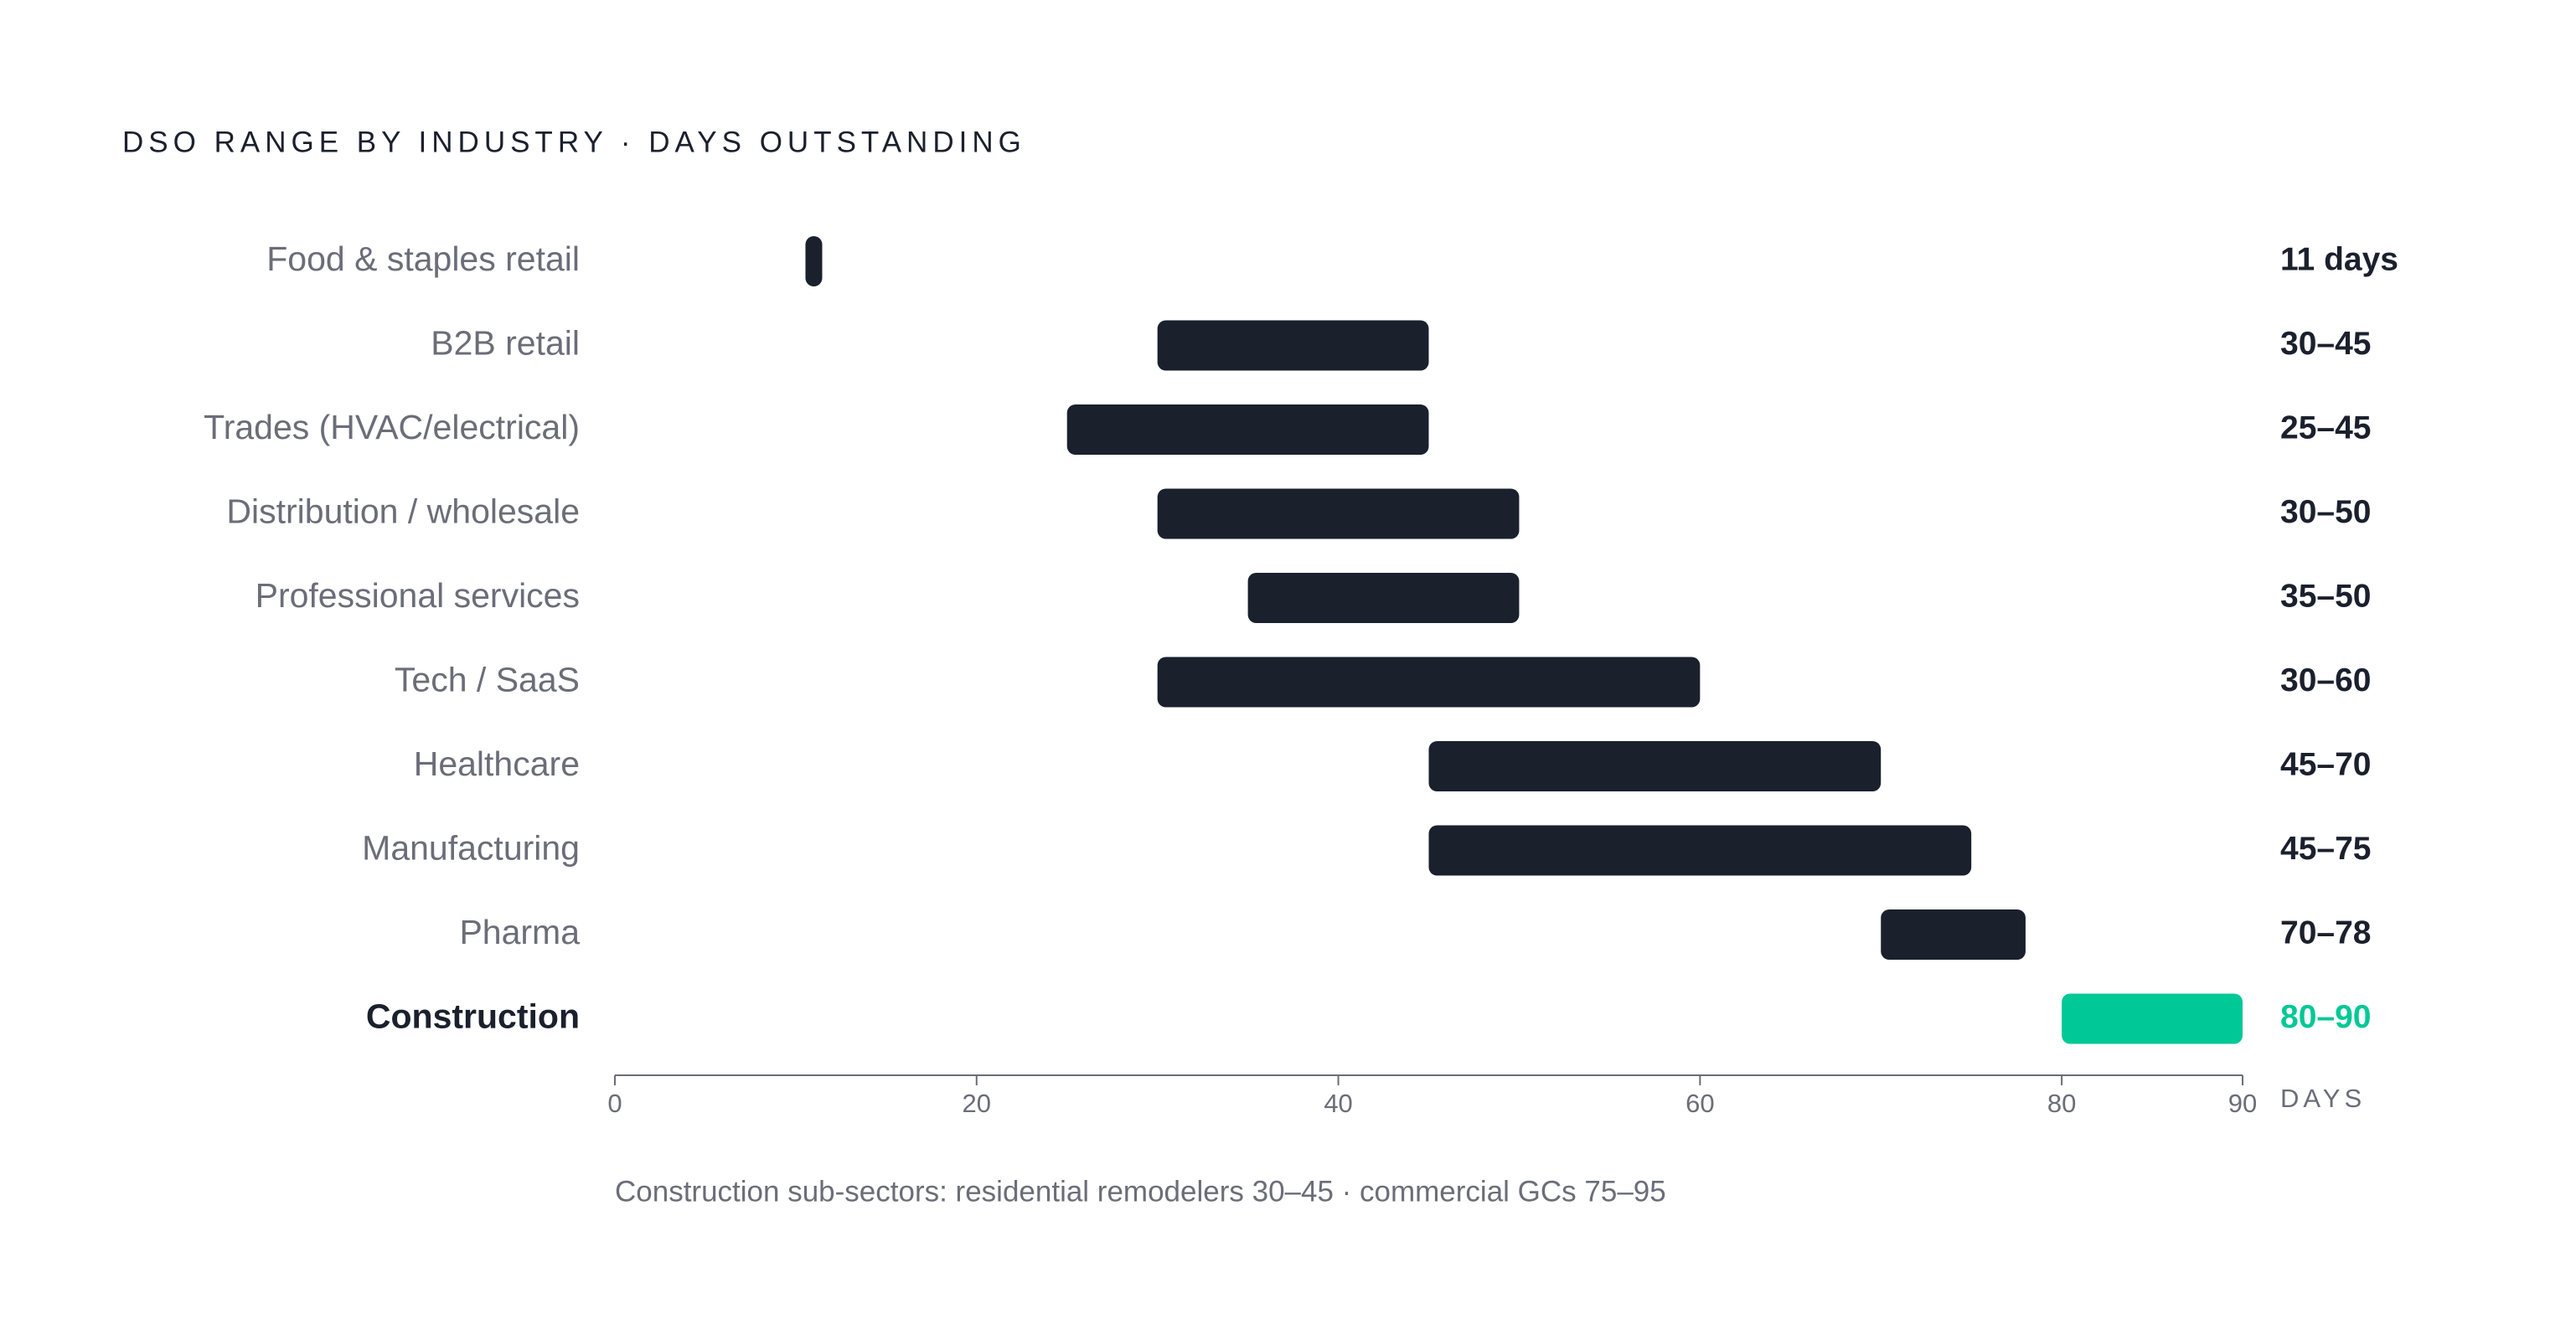 The width and height of the screenshot is (2576, 1324). I want to click on category-label: B2B retail, so click(505, 342).